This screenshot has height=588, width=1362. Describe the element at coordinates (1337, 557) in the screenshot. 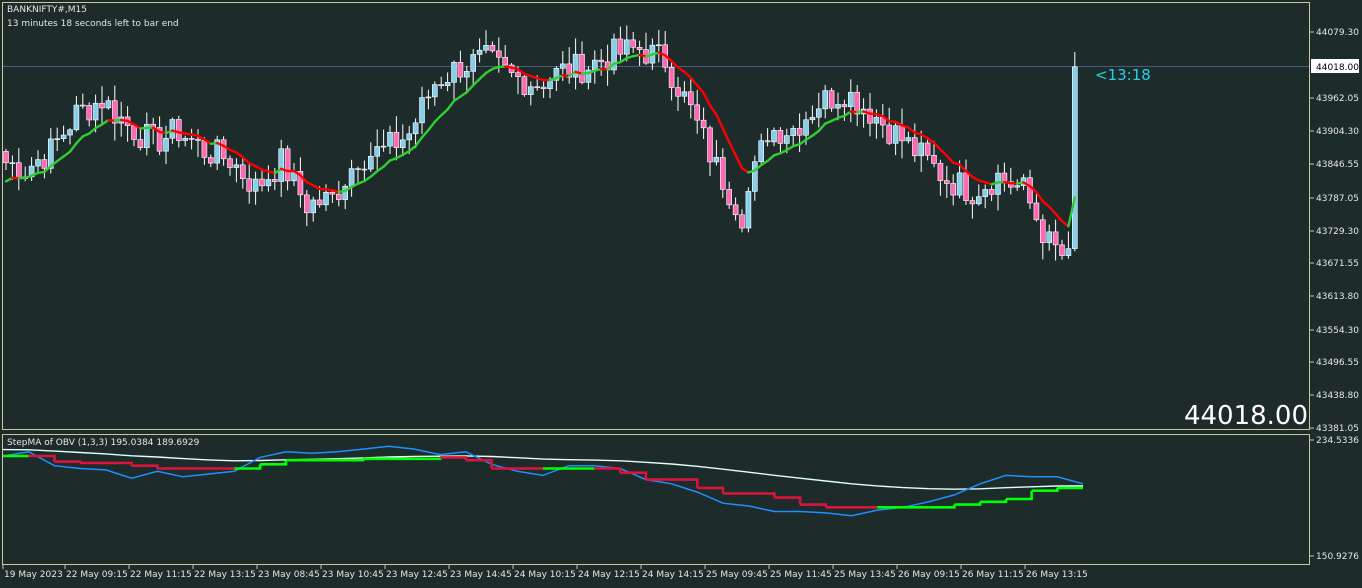

I see `indicator-tick-label: 150.9276` at that location.